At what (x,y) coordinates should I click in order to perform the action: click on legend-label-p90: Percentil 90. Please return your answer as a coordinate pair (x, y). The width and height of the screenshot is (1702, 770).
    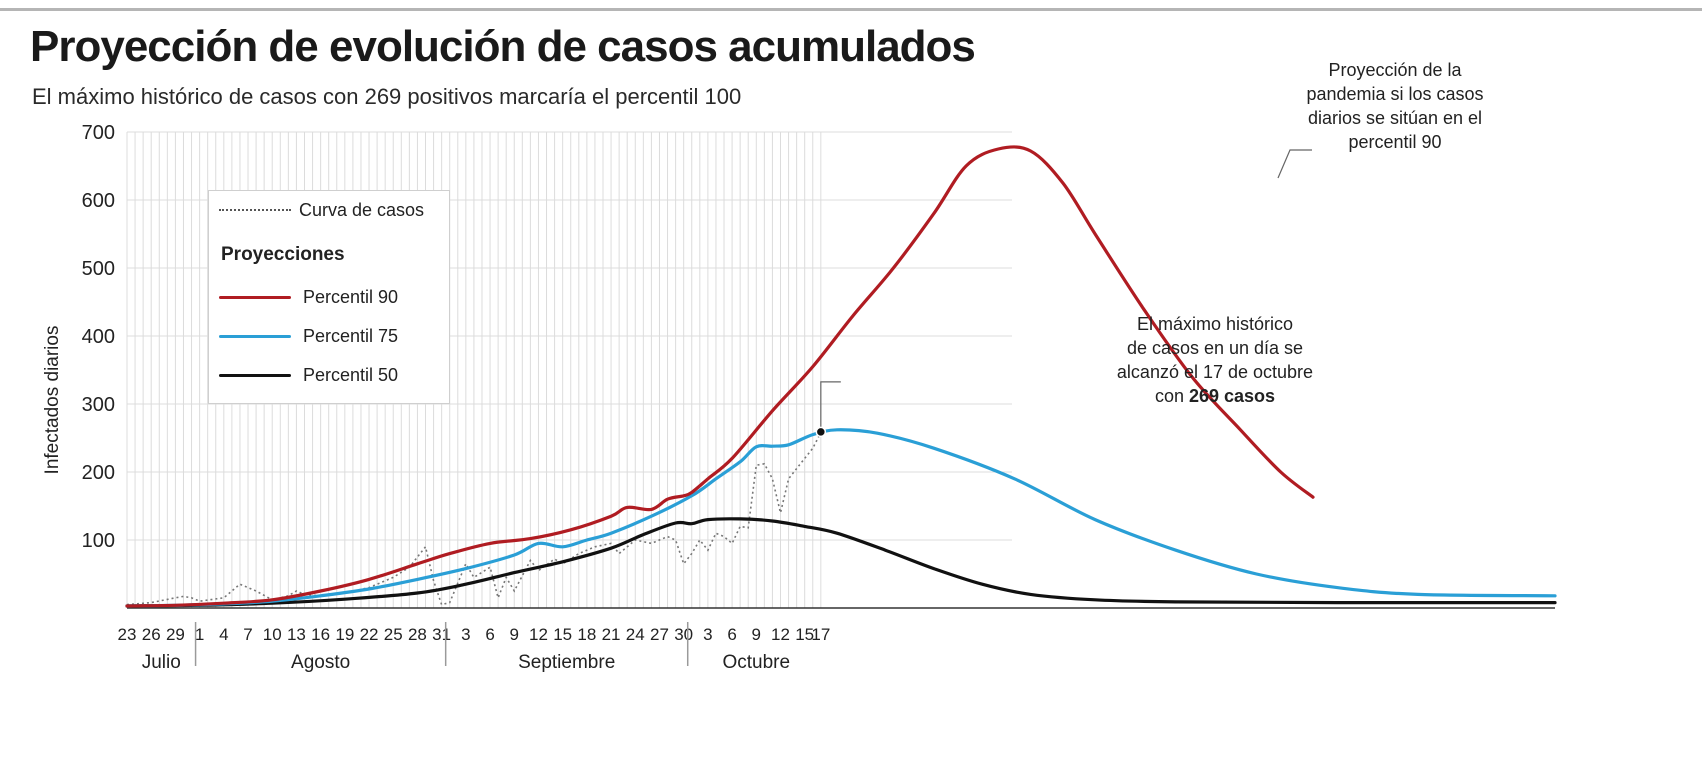
    Looking at the image, I should click on (351, 296).